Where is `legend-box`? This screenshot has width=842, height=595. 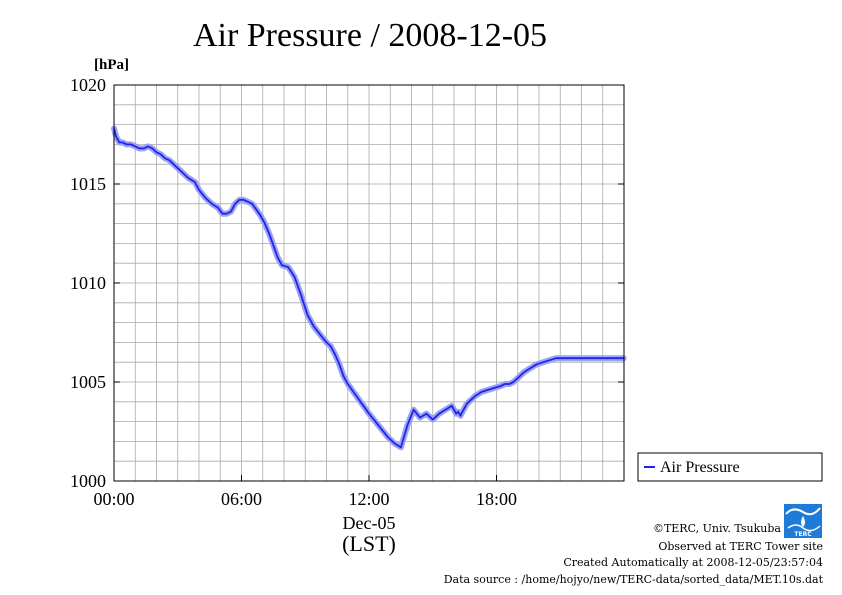 legend-box is located at coordinates (730, 467).